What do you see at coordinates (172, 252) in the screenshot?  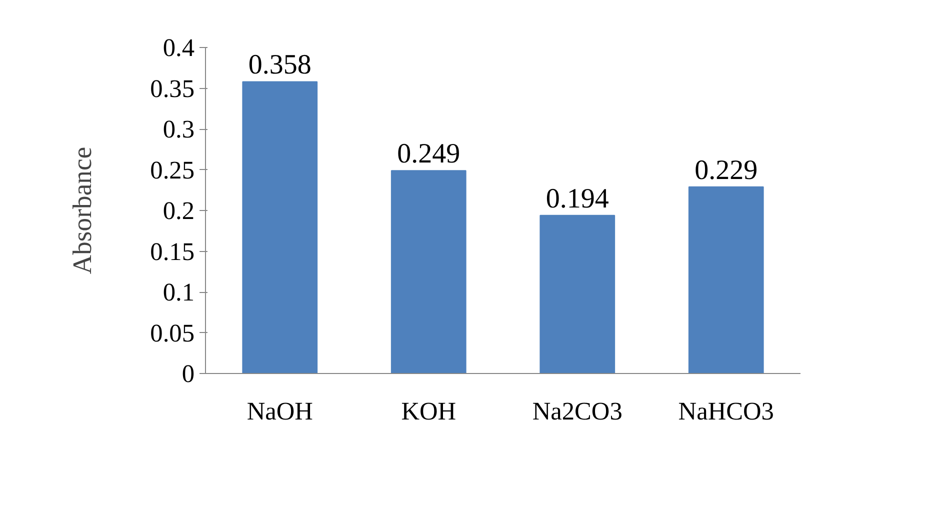 I see `y-tick-label: 0.15` at bounding box center [172, 252].